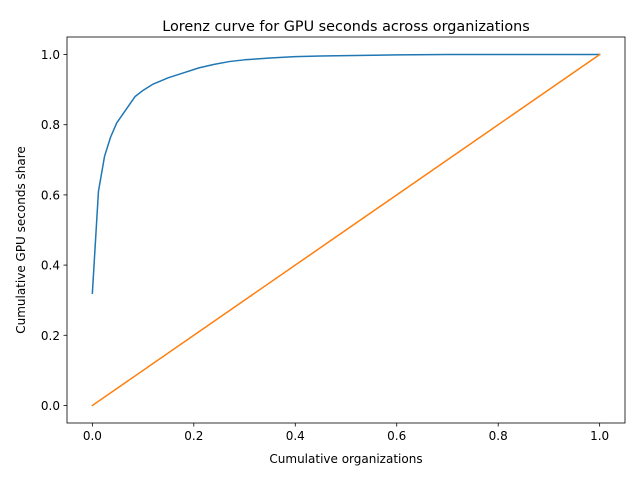  I want to click on x-tick-label: 0.6, so click(396, 436).